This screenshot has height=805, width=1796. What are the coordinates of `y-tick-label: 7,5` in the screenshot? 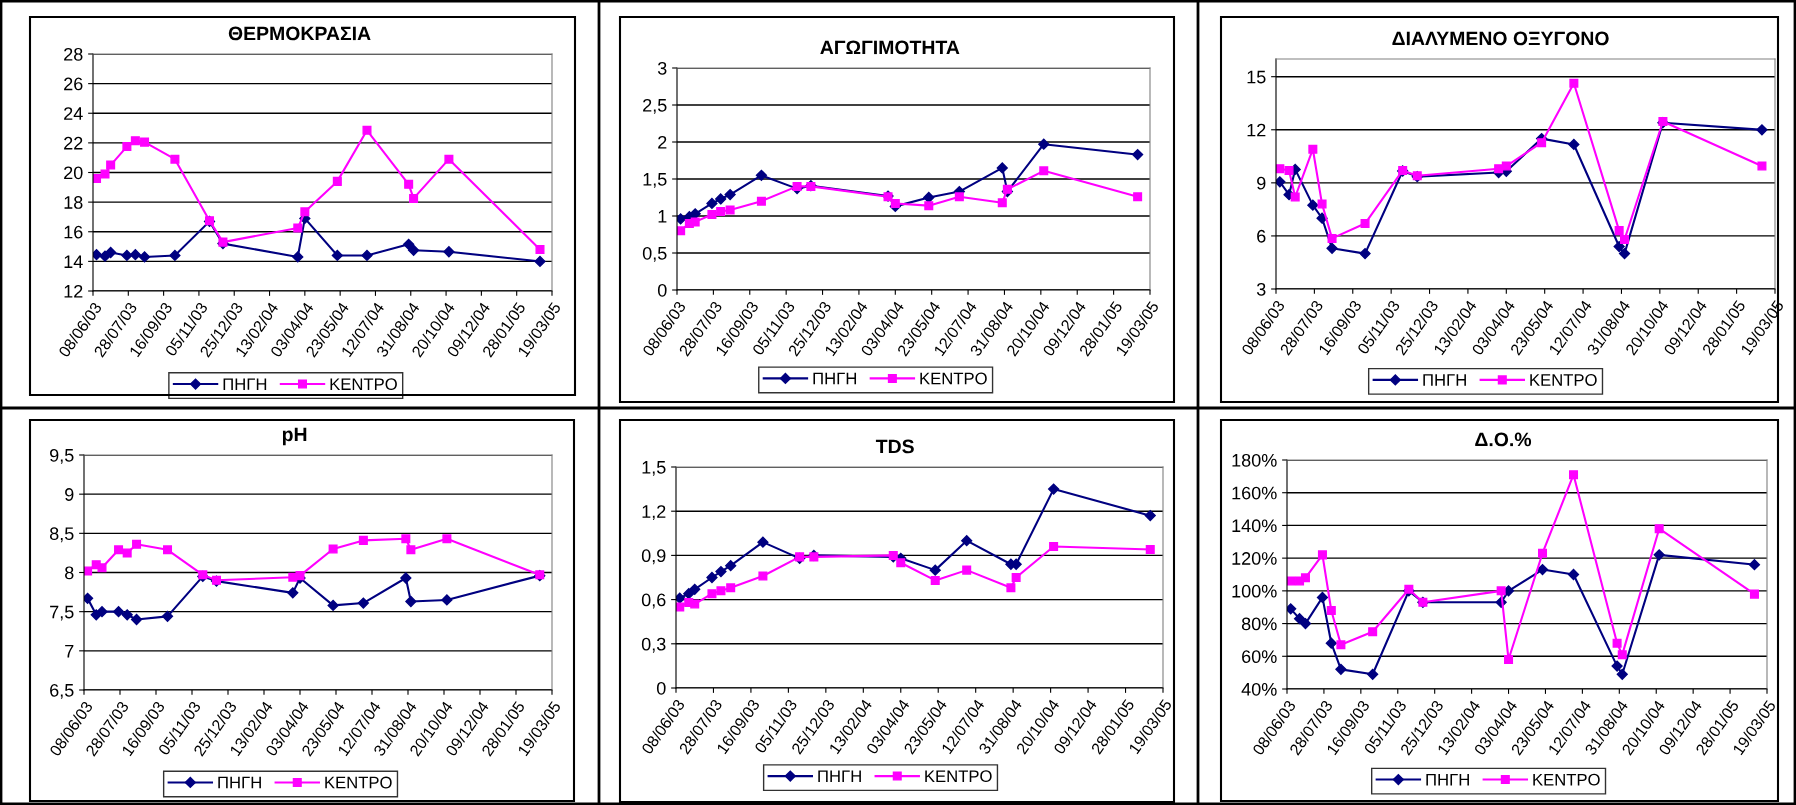 It's located at (62, 613).